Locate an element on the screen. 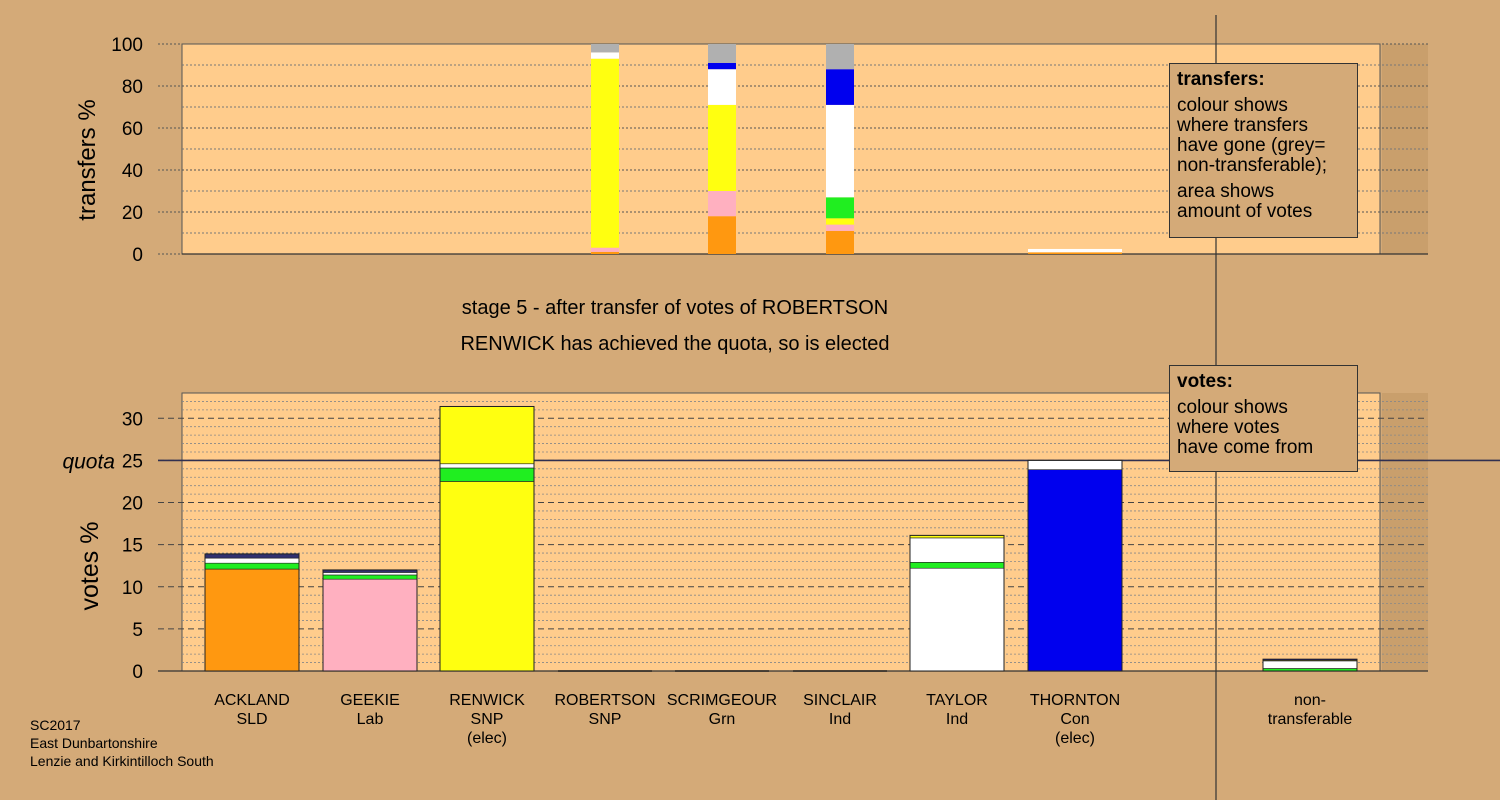  candidate-name-label: ACKLAND is located at coordinates (252, 700).